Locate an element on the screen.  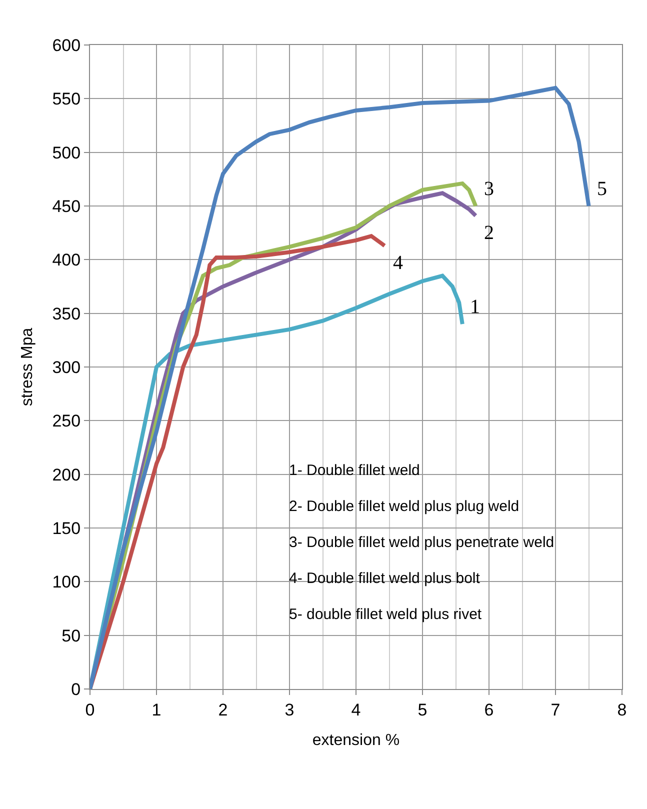
x-tick-label: 7 is located at coordinates (555, 710).